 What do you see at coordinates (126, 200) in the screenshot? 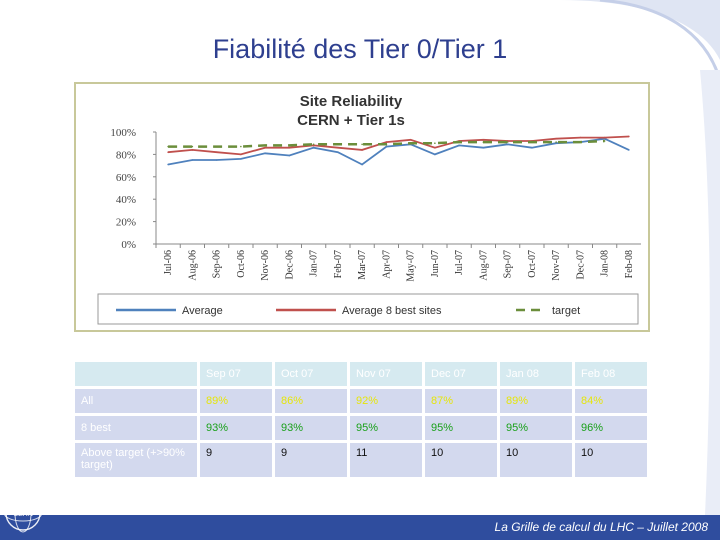
I see `y-tick-label: 40%` at bounding box center [126, 200].